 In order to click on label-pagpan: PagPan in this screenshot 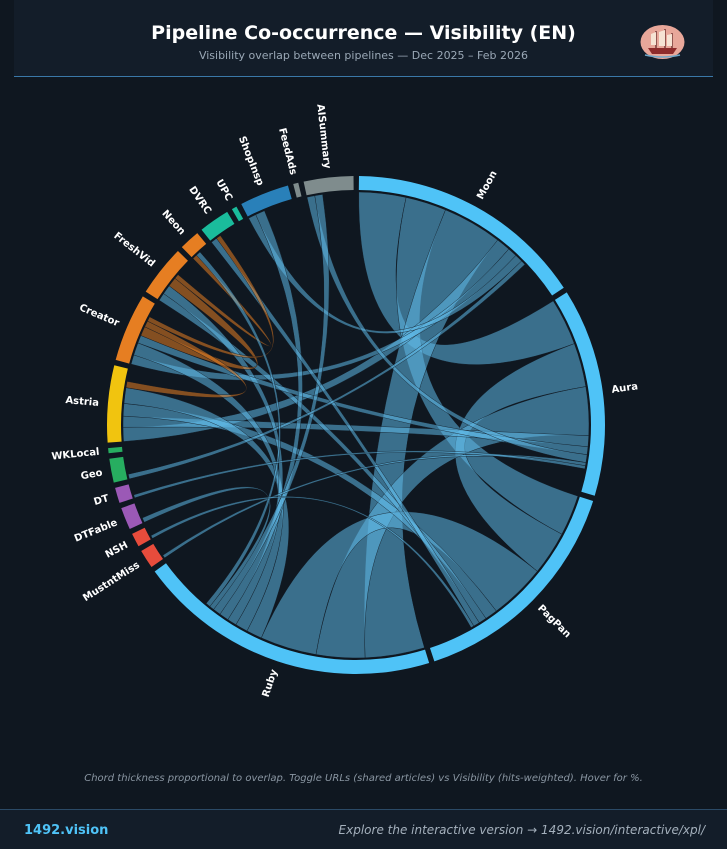, I will do `click(554, 621)`.